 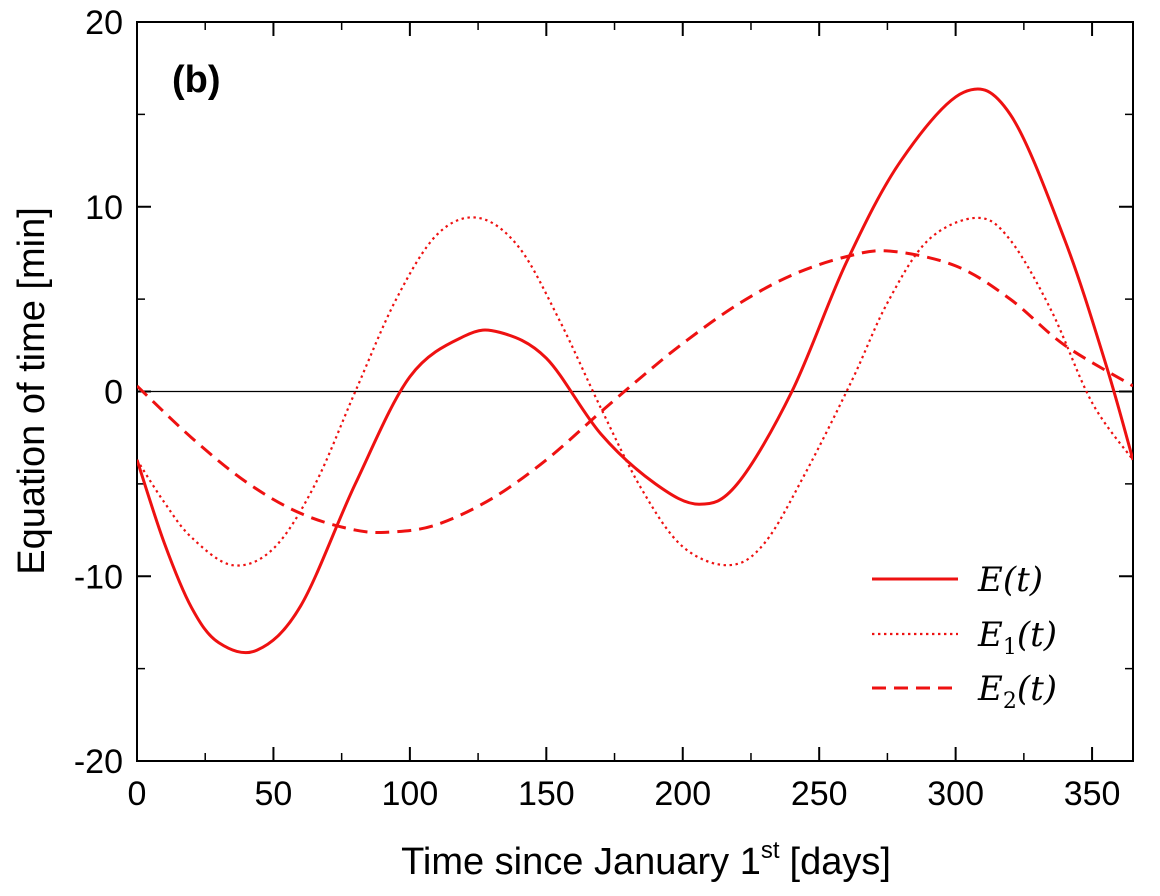 What do you see at coordinates (98, 762) in the screenshot?
I see `y-tick-label: -20` at bounding box center [98, 762].